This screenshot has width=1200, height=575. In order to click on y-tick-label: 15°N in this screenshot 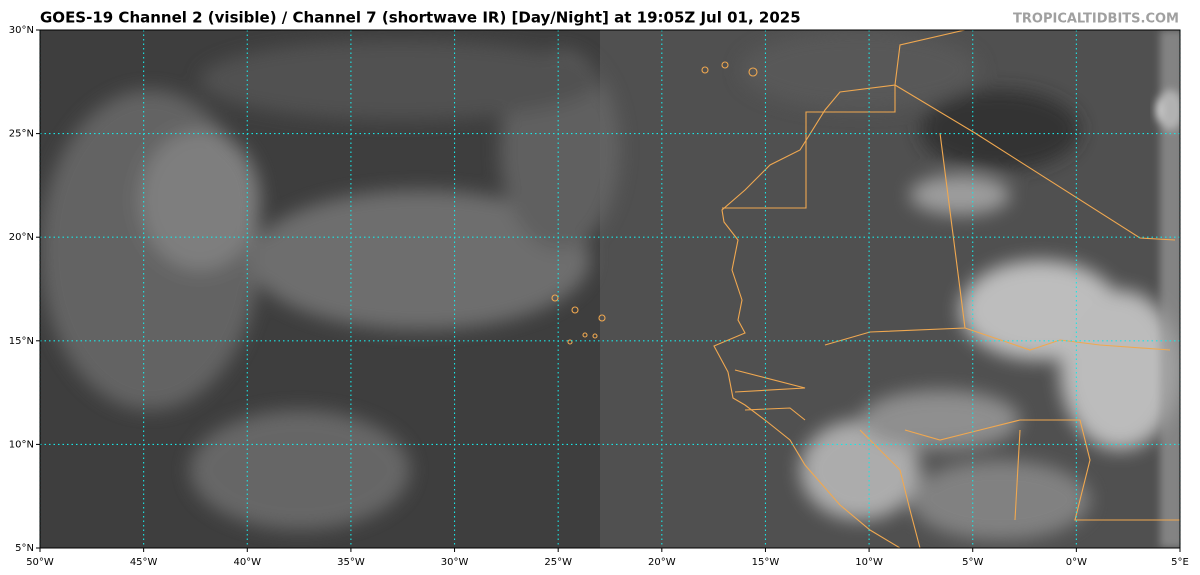, I will do `click(21, 341)`.